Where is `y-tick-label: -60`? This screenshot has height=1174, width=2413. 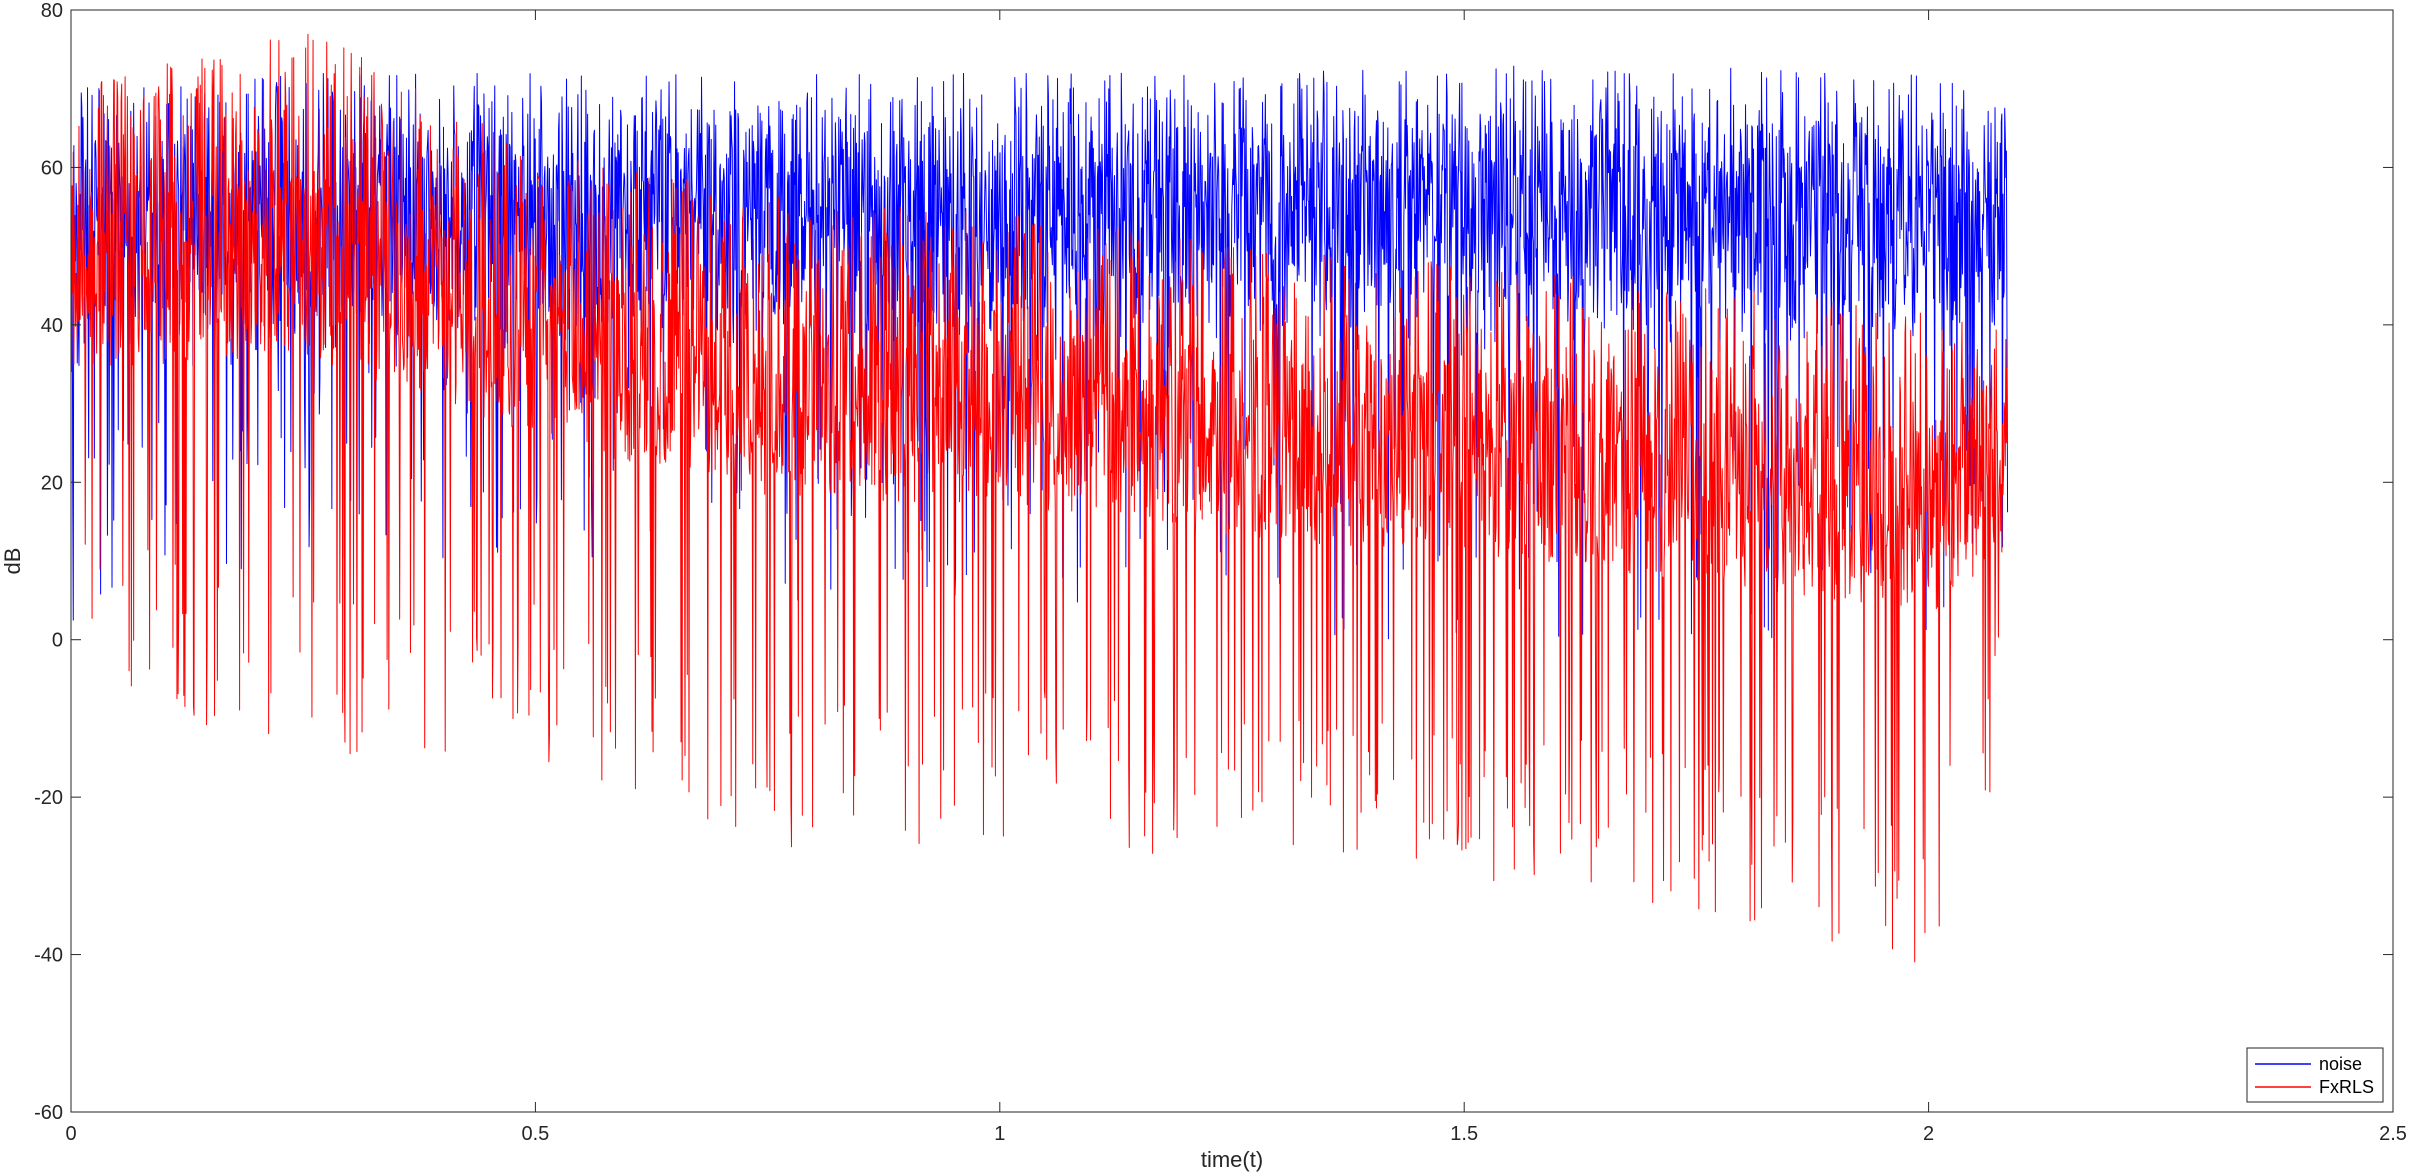 y-tick-label: -60 is located at coordinates (48, 1113).